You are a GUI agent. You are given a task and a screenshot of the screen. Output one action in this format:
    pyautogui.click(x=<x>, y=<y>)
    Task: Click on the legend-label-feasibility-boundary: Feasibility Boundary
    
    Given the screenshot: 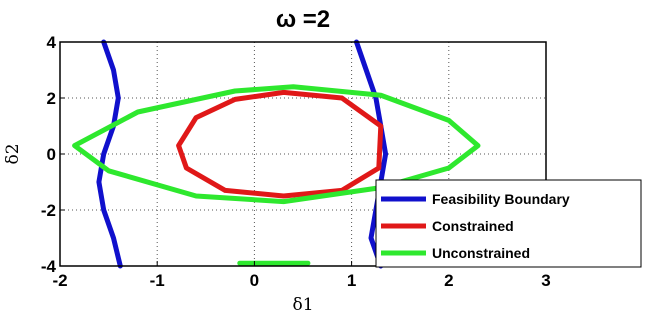 What is the action you would take?
    pyautogui.click(x=501, y=199)
    